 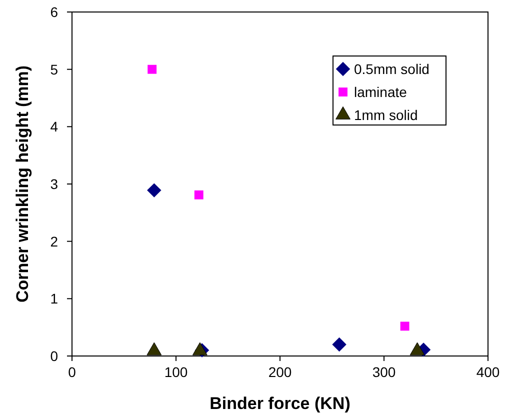 I want to click on x-axis-title: Binder force (KN), so click(x=280, y=403).